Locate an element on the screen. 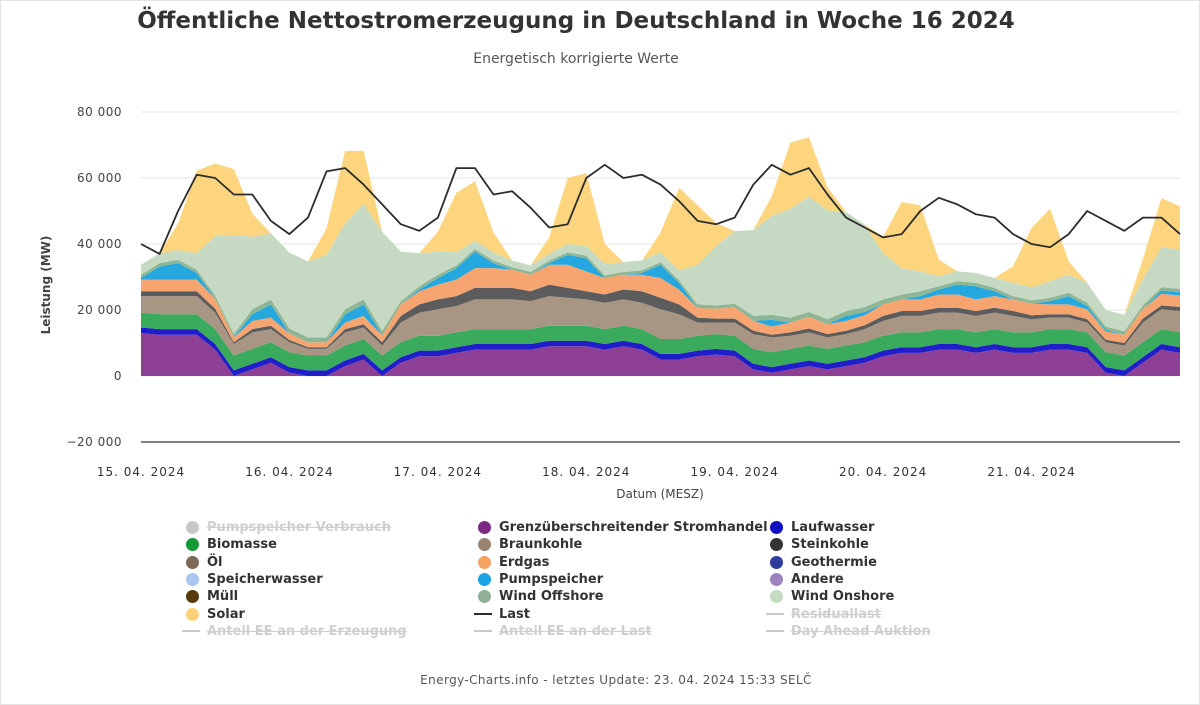  legend-label: Biomasse is located at coordinates (242, 545).